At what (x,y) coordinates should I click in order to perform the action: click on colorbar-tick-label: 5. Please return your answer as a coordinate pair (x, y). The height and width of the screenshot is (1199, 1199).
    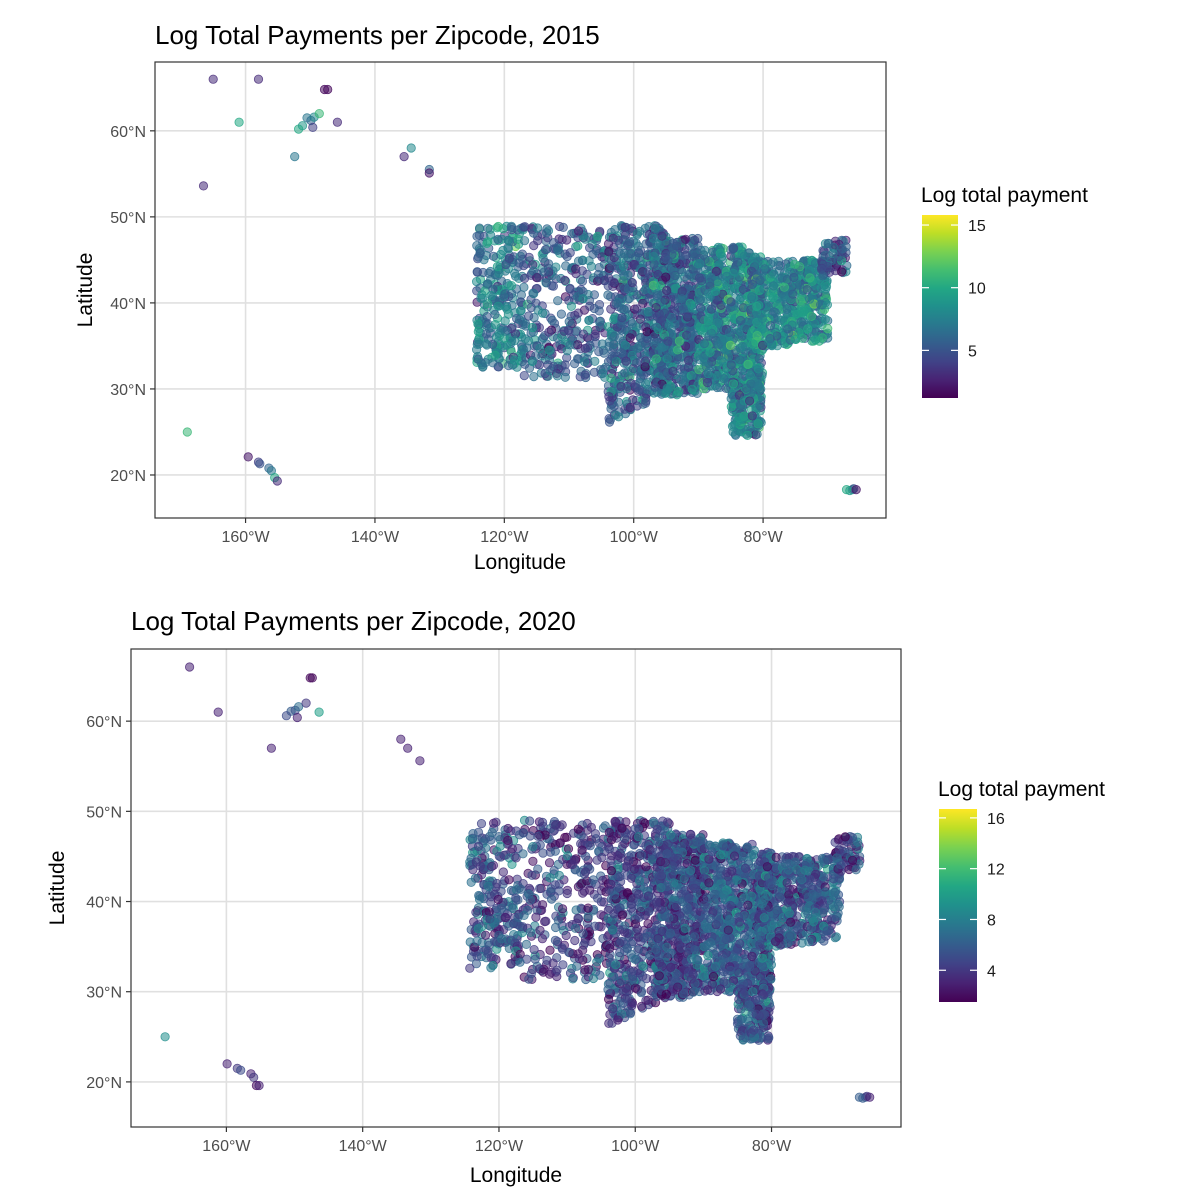
    Looking at the image, I should click on (972, 351).